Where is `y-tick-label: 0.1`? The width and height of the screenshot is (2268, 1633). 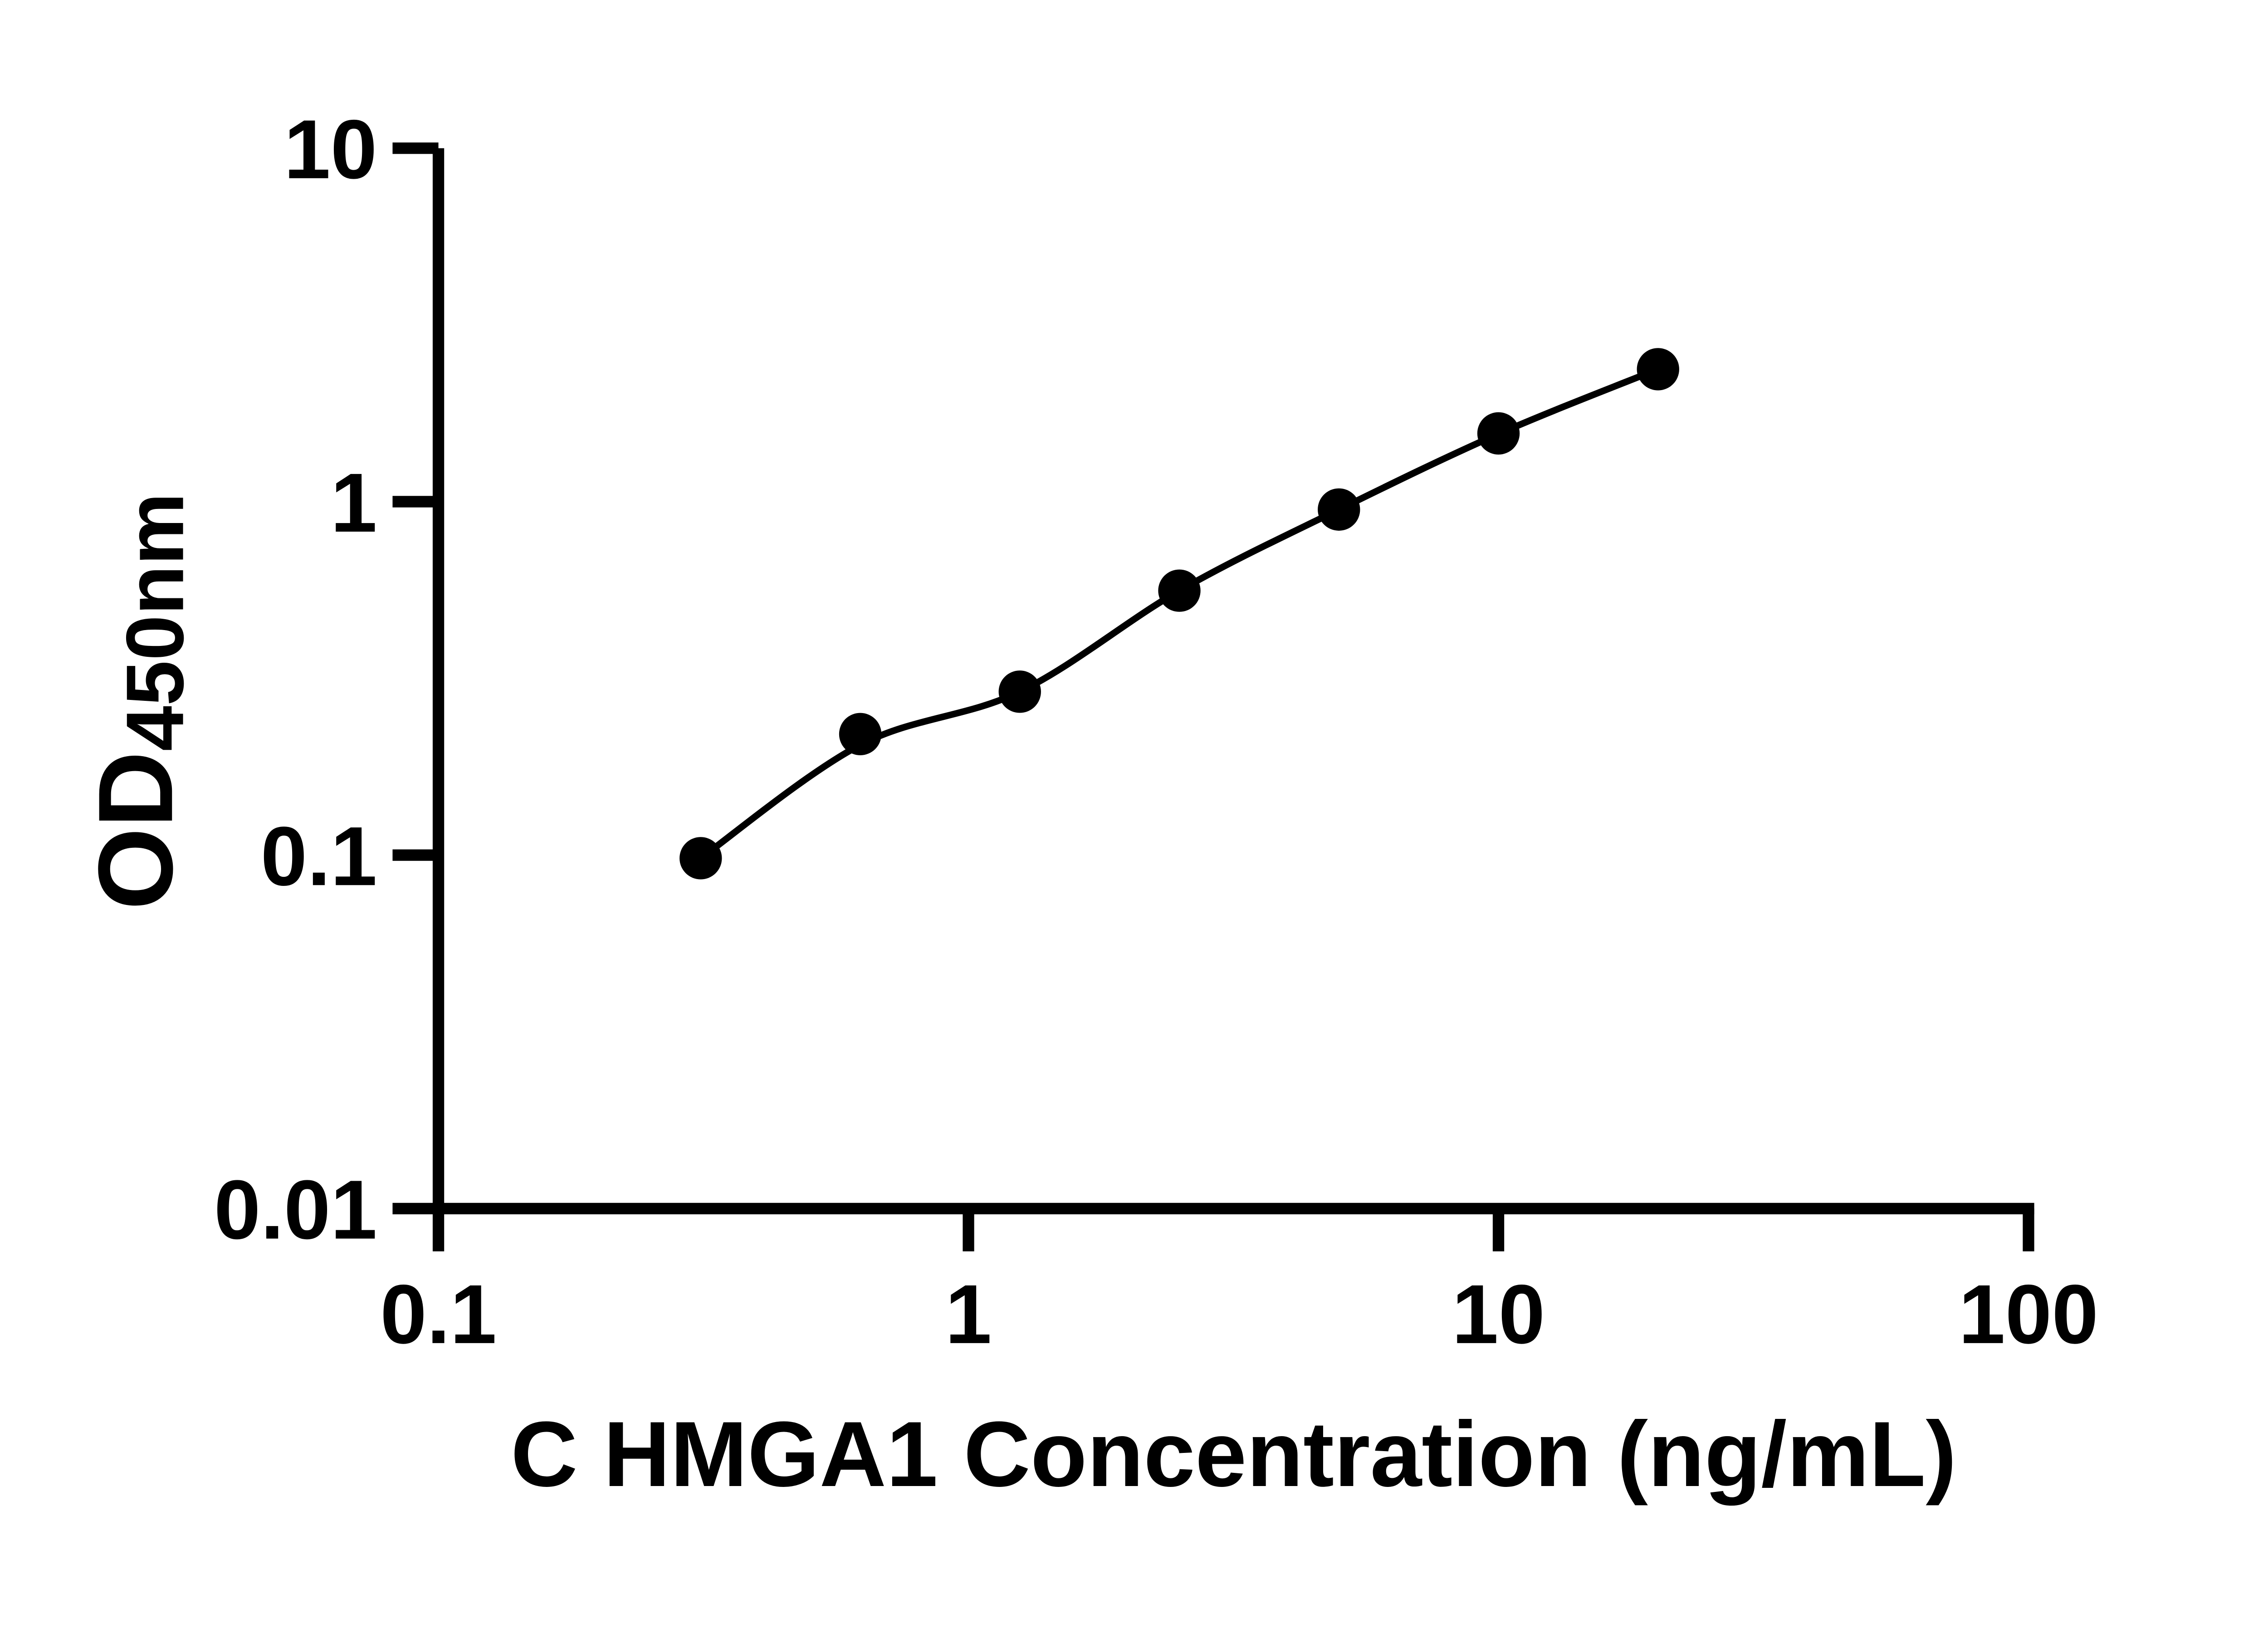
y-tick-label: 0.1 is located at coordinates (319, 856).